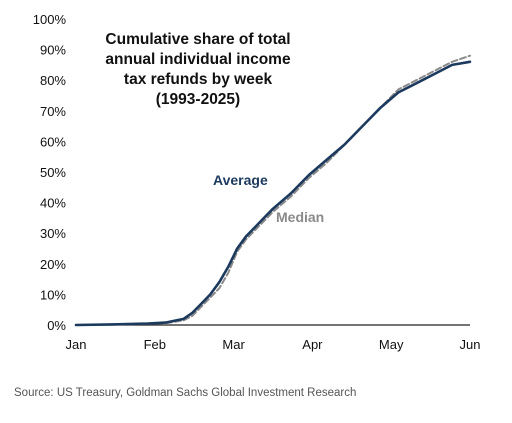  What do you see at coordinates (198, 79) in the screenshot?
I see `chart-title-line: tax refunds by week` at bounding box center [198, 79].